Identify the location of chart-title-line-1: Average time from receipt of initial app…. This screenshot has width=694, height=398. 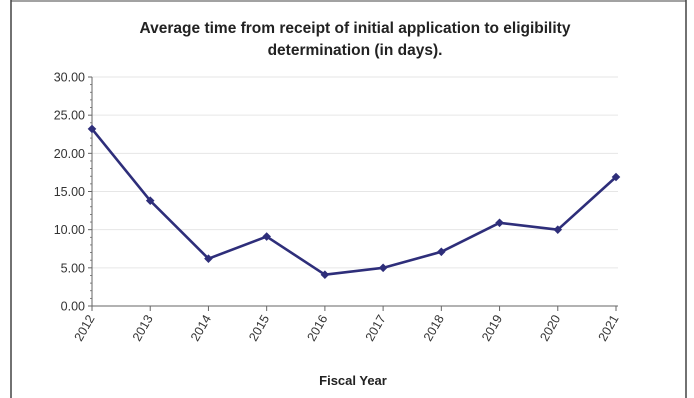
(355, 28).